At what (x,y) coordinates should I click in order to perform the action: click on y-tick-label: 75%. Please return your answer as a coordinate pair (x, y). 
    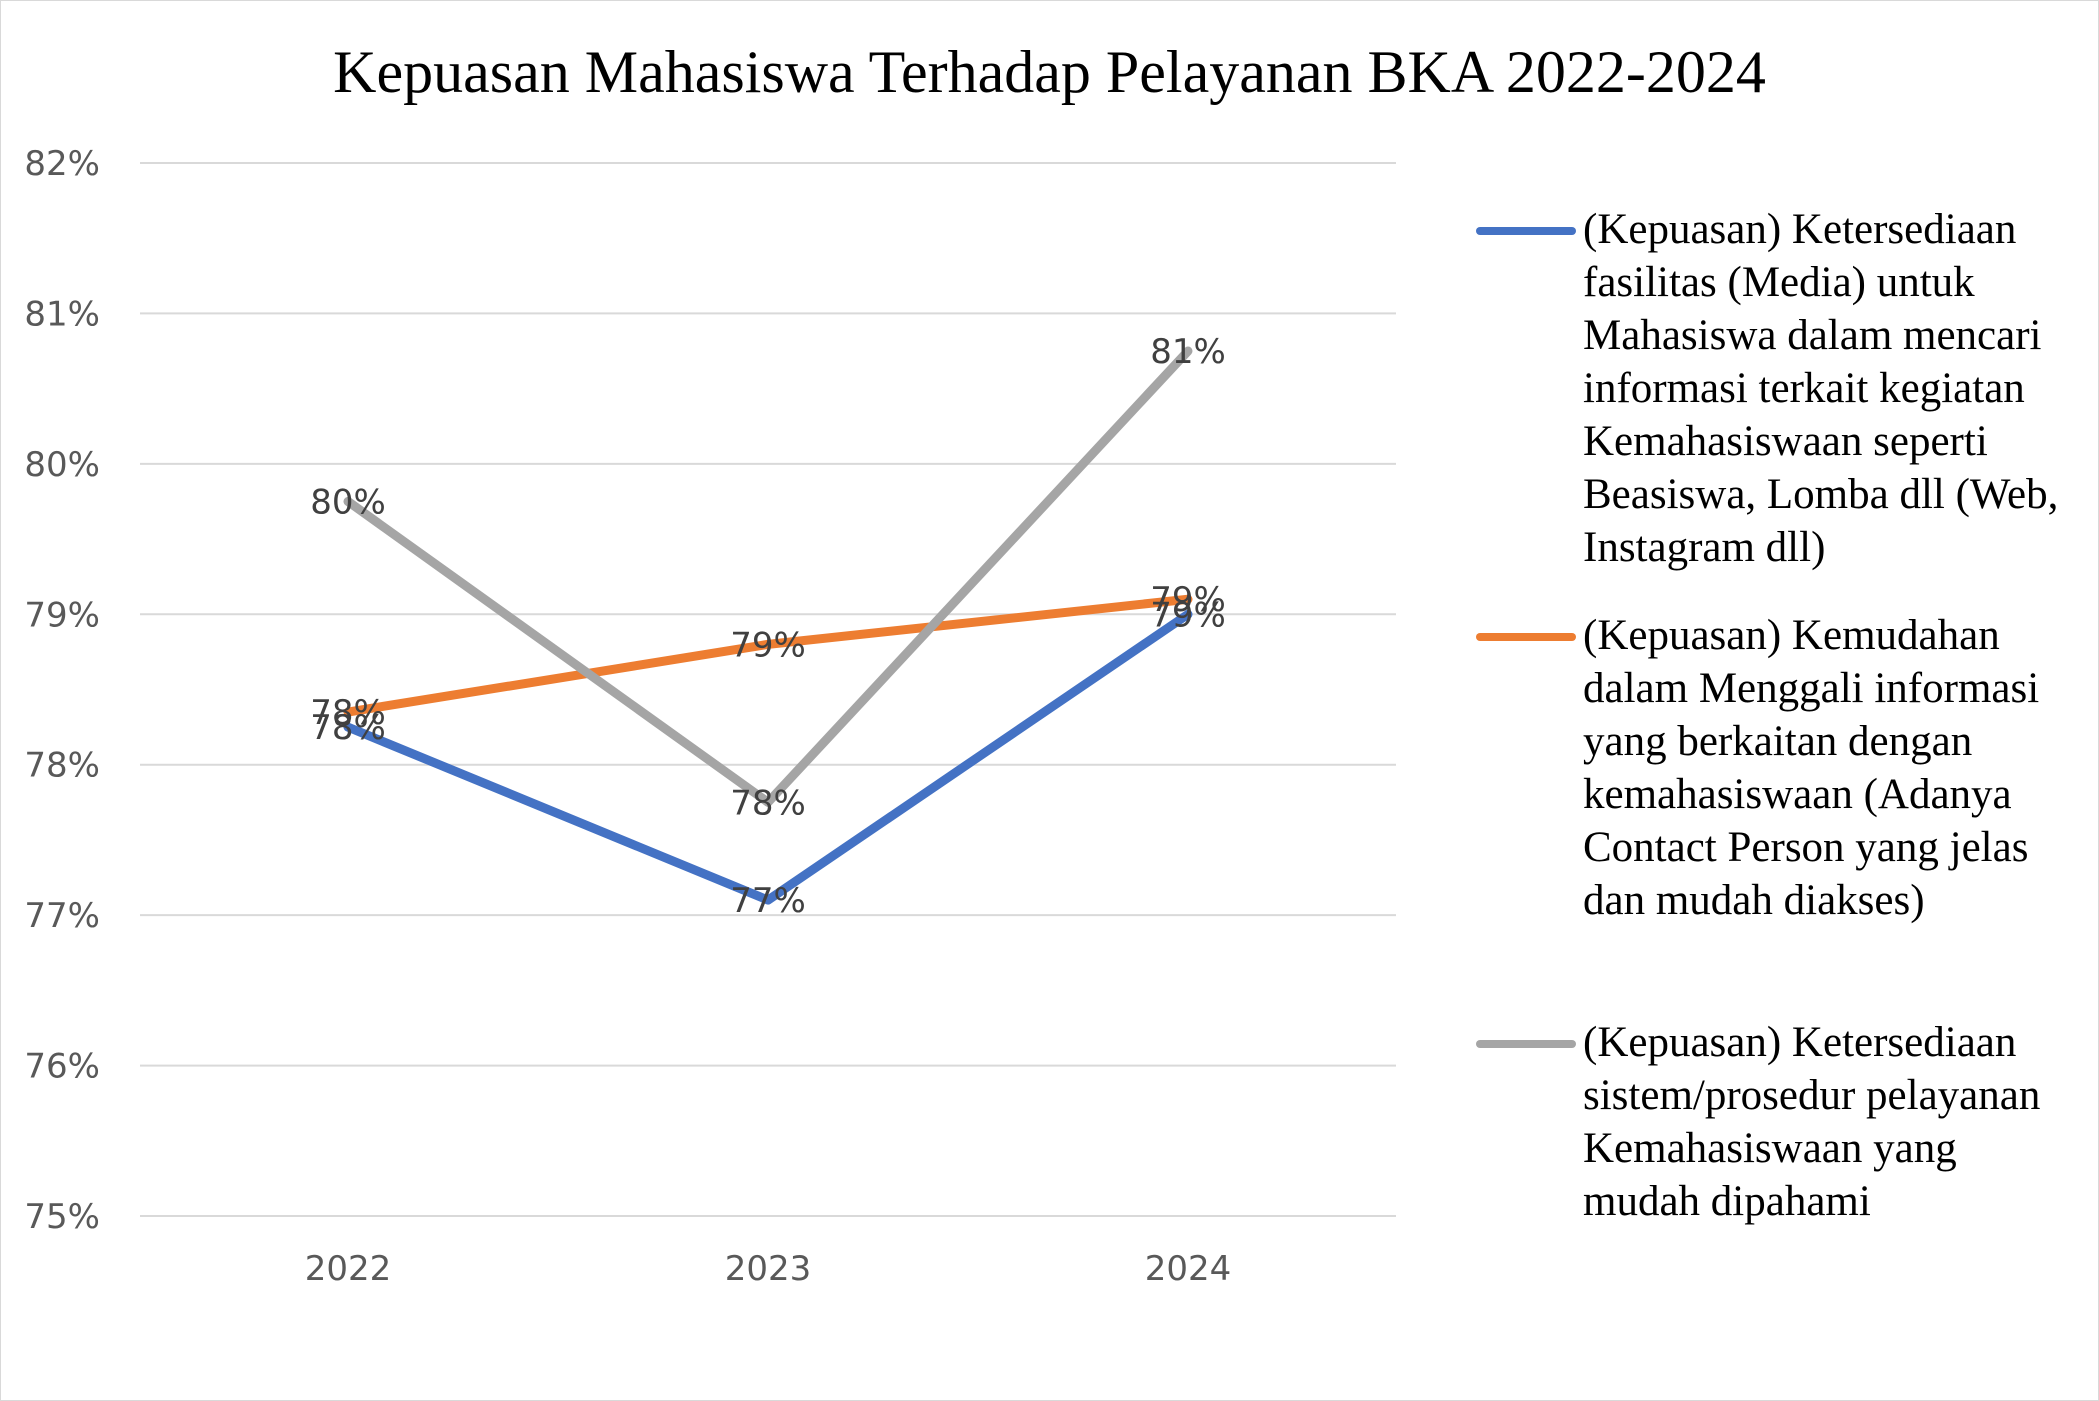
    Looking at the image, I should click on (62, 1217).